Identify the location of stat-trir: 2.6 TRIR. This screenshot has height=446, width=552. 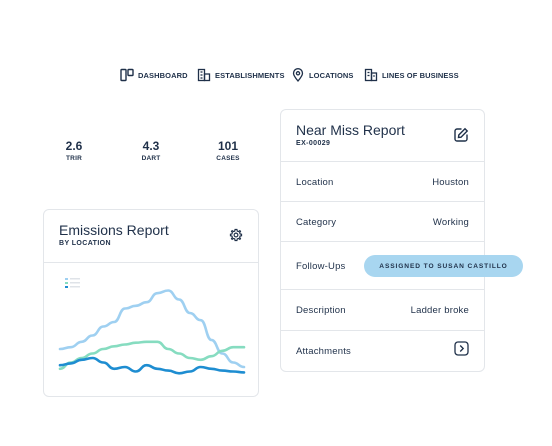
(74, 150).